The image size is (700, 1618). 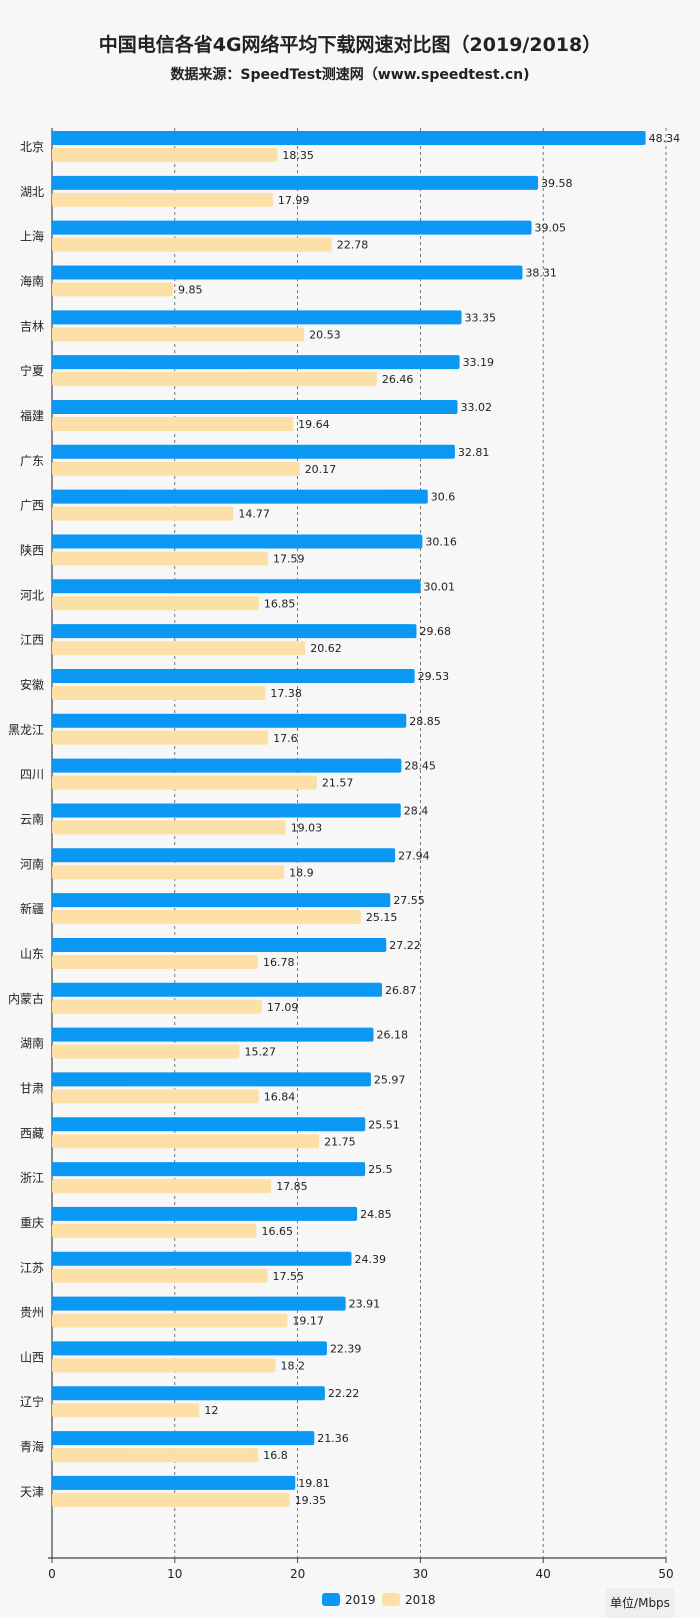 I want to click on chart-subtitle: 数据来源：SpeedTest测速网（www.speedtest.cn), so click(x=350, y=75).